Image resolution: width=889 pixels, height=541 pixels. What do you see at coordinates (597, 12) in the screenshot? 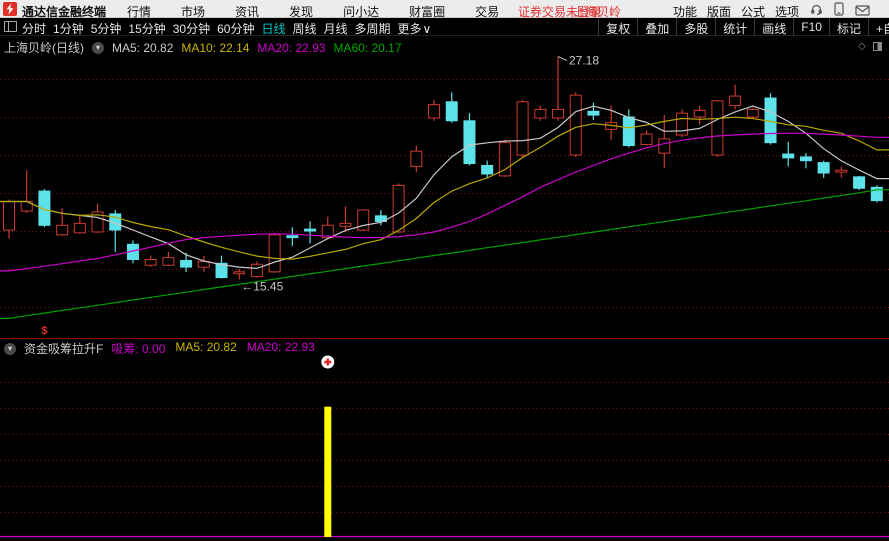
I see `stock-name-label: 上海贝岭` at bounding box center [597, 12].